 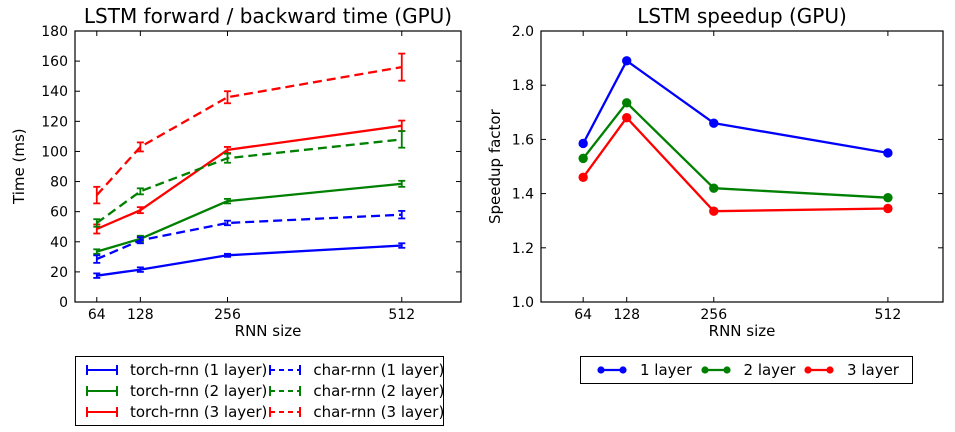 I want to click on speedup-chart-title: LSTM speedup (GPU), so click(x=742, y=16).